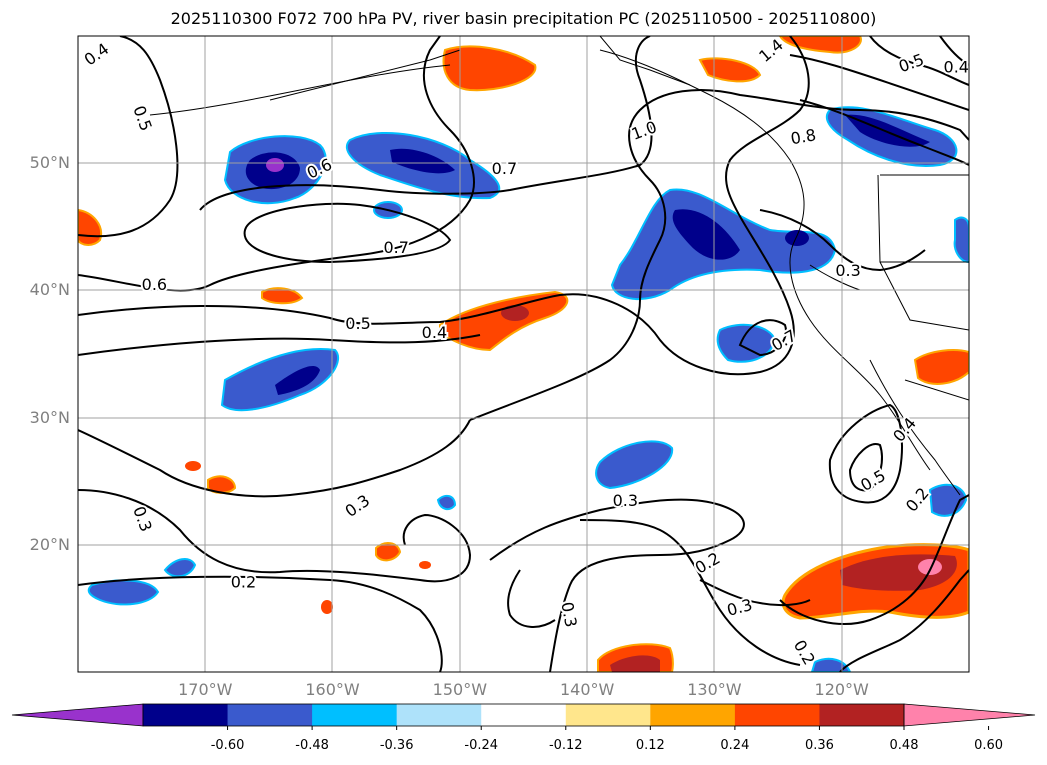 The width and height of the screenshot is (1047, 765). I want to click on colorbar-tick-label: 0.48, so click(904, 745).